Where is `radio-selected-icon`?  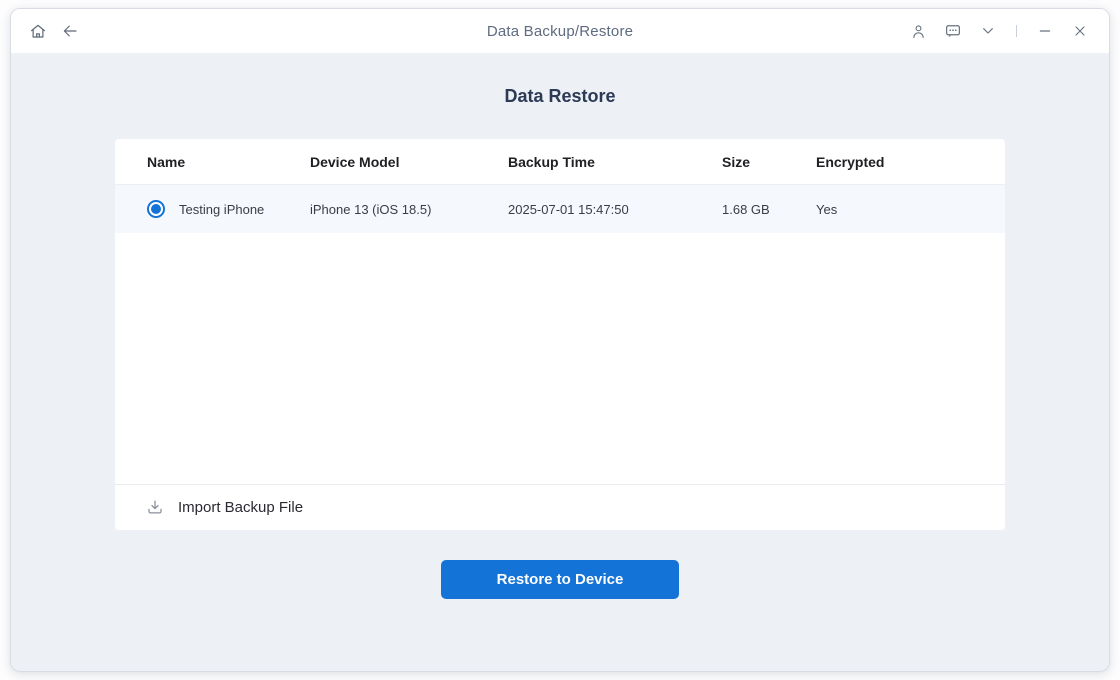
radio-selected-icon is located at coordinates (156, 209).